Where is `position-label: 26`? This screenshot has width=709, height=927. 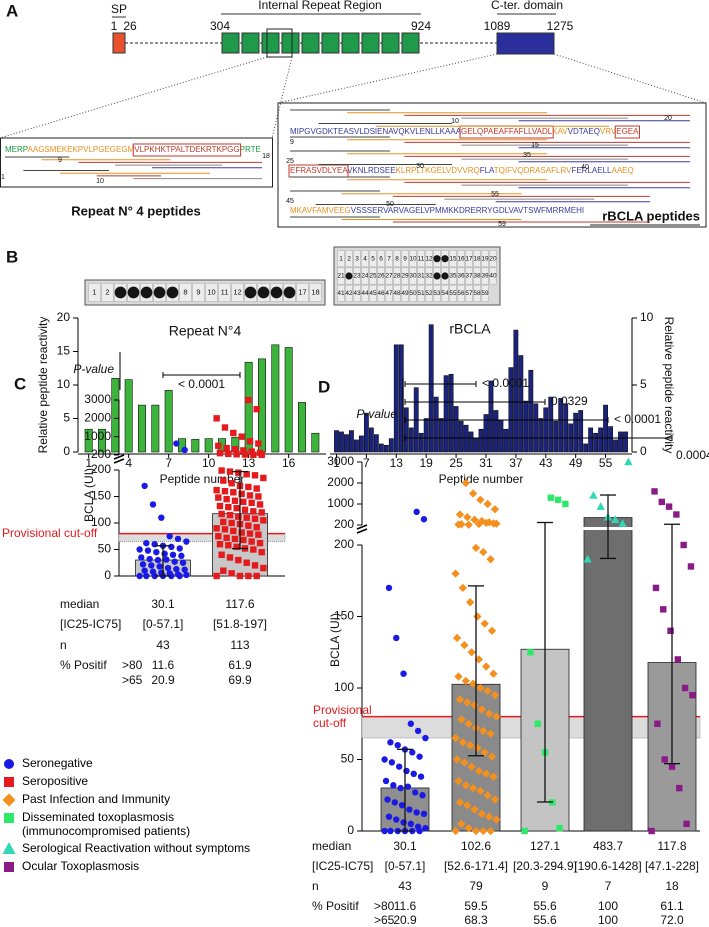 position-label: 26 is located at coordinates (130, 26).